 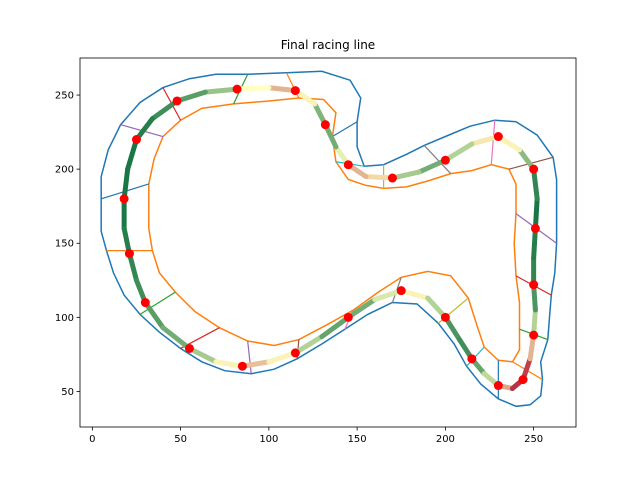 What do you see at coordinates (64, 244) in the screenshot?
I see `y-tick-label: 150` at bounding box center [64, 244].